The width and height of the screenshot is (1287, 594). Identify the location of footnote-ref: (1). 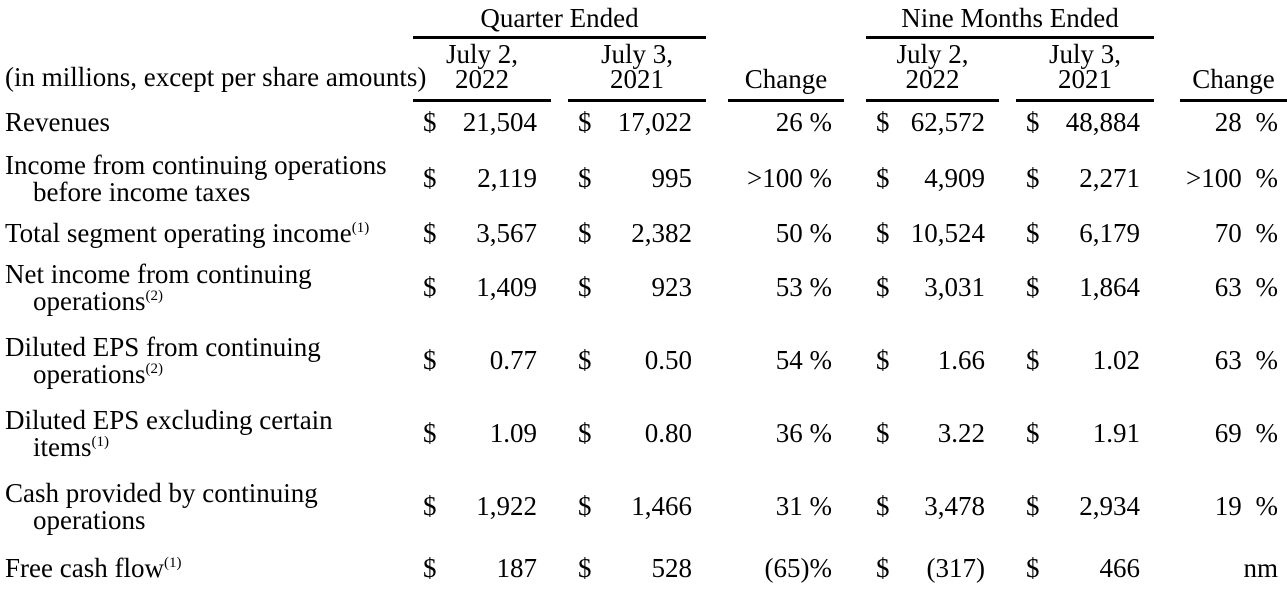
(100, 441).